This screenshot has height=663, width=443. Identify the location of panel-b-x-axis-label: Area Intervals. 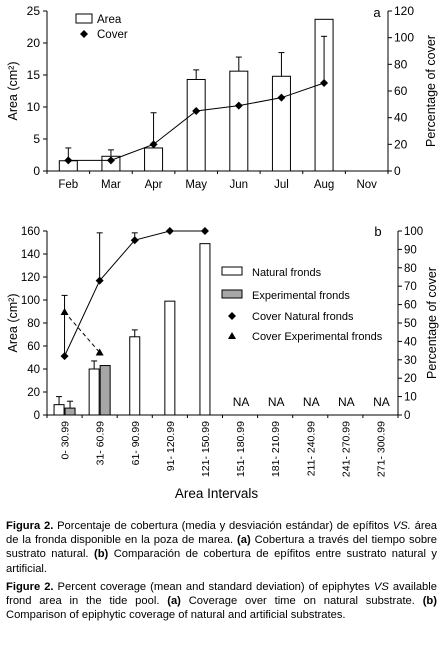
(217, 493).